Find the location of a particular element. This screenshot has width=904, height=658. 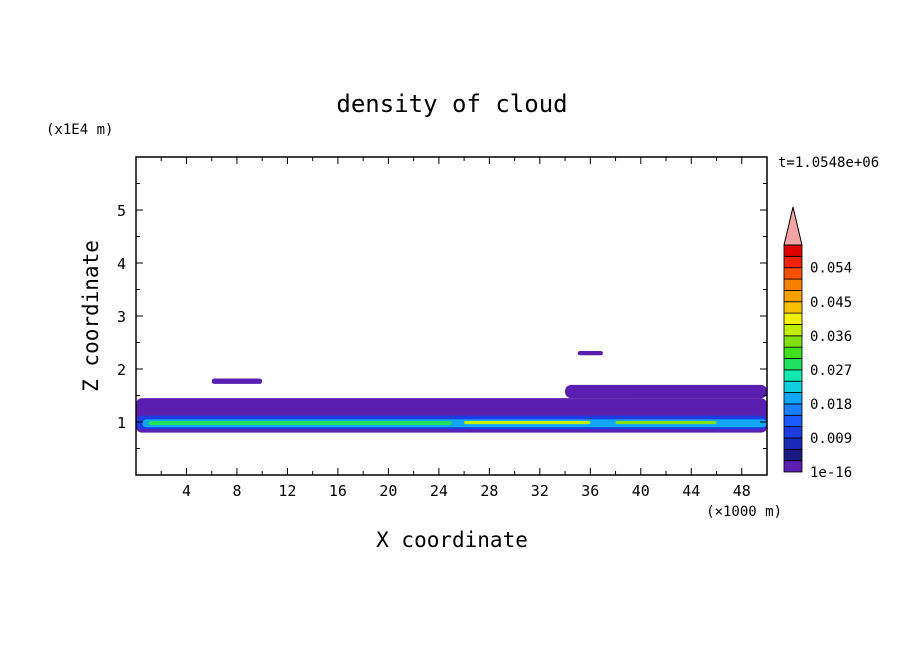

colorbar-tick-label: 0.054 is located at coordinates (831, 269).